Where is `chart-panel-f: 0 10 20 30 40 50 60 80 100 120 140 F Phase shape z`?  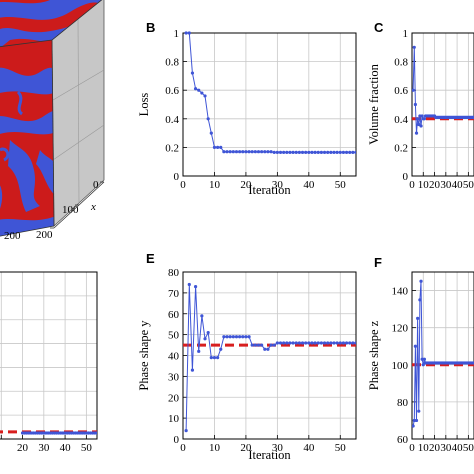 chart-panel-f: 0 10 20 30 40 50 60 80 100 120 140 F Phase shape z is located at coordinates (420, 354).